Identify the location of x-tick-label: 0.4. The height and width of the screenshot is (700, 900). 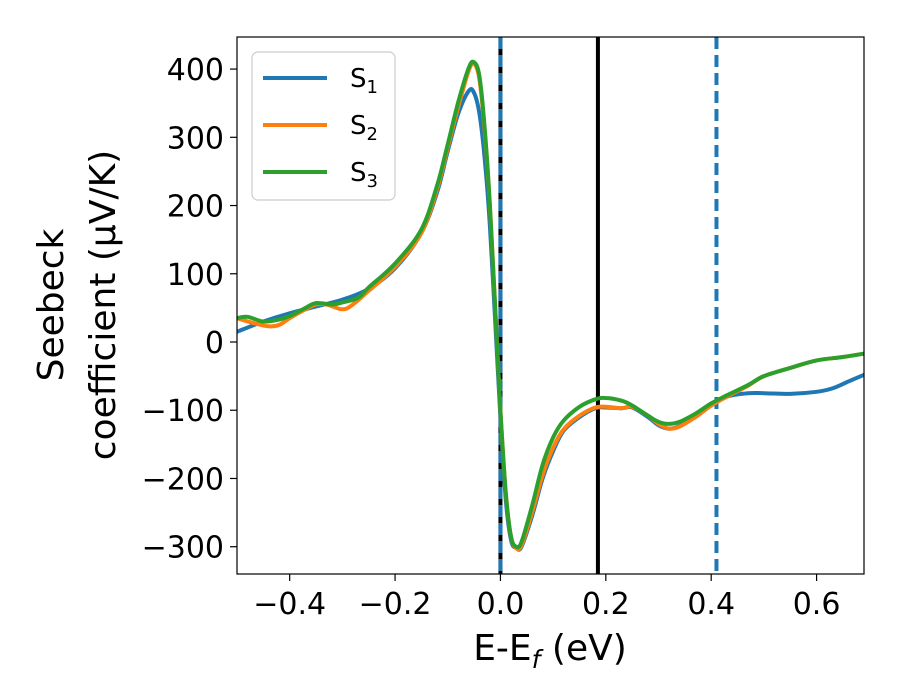
(711, 604).